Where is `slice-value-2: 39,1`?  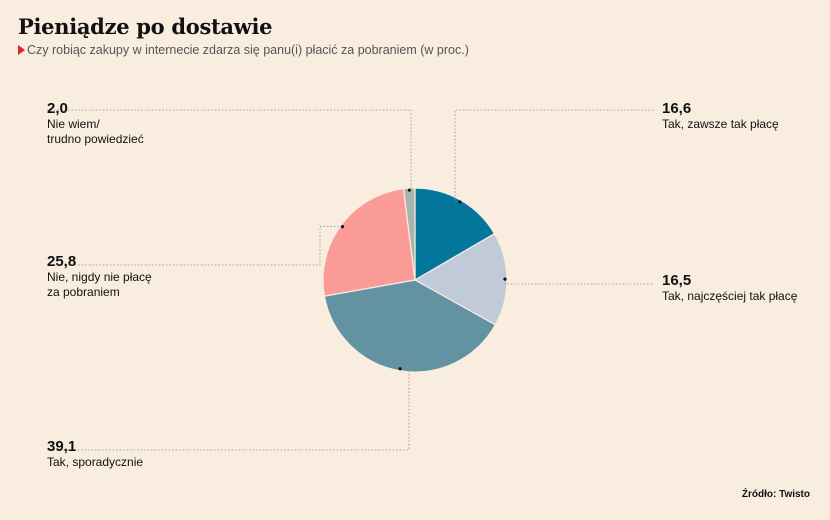 slice-value-2: 39,1 is located at coordinates (62, 446).